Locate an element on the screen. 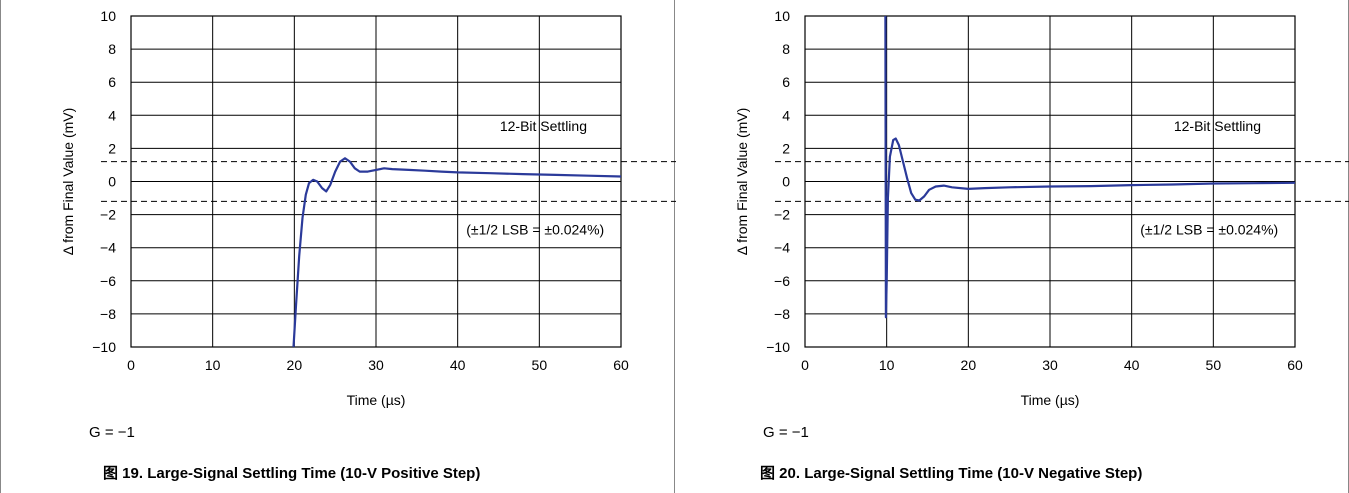 The height and width of the screenshot is (493, 1349). figure-number: 图 19. is located at coordinates (123, 473).